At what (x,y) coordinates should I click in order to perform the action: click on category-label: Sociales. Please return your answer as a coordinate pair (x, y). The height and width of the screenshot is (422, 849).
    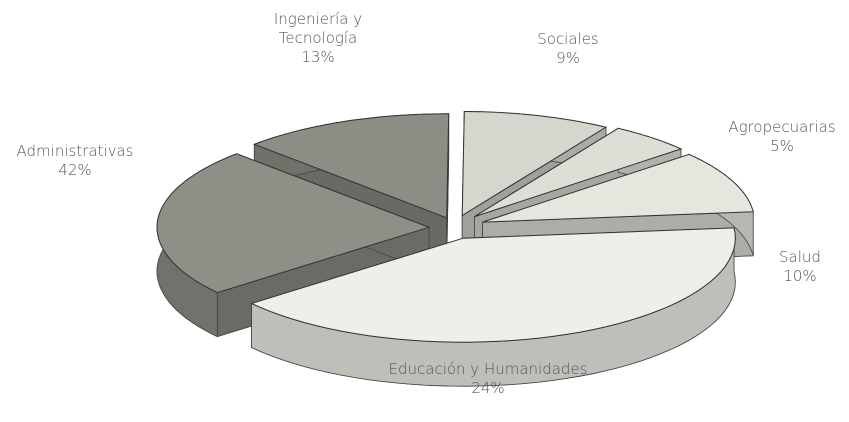
    Looking at the image, I should click on (568, 39).